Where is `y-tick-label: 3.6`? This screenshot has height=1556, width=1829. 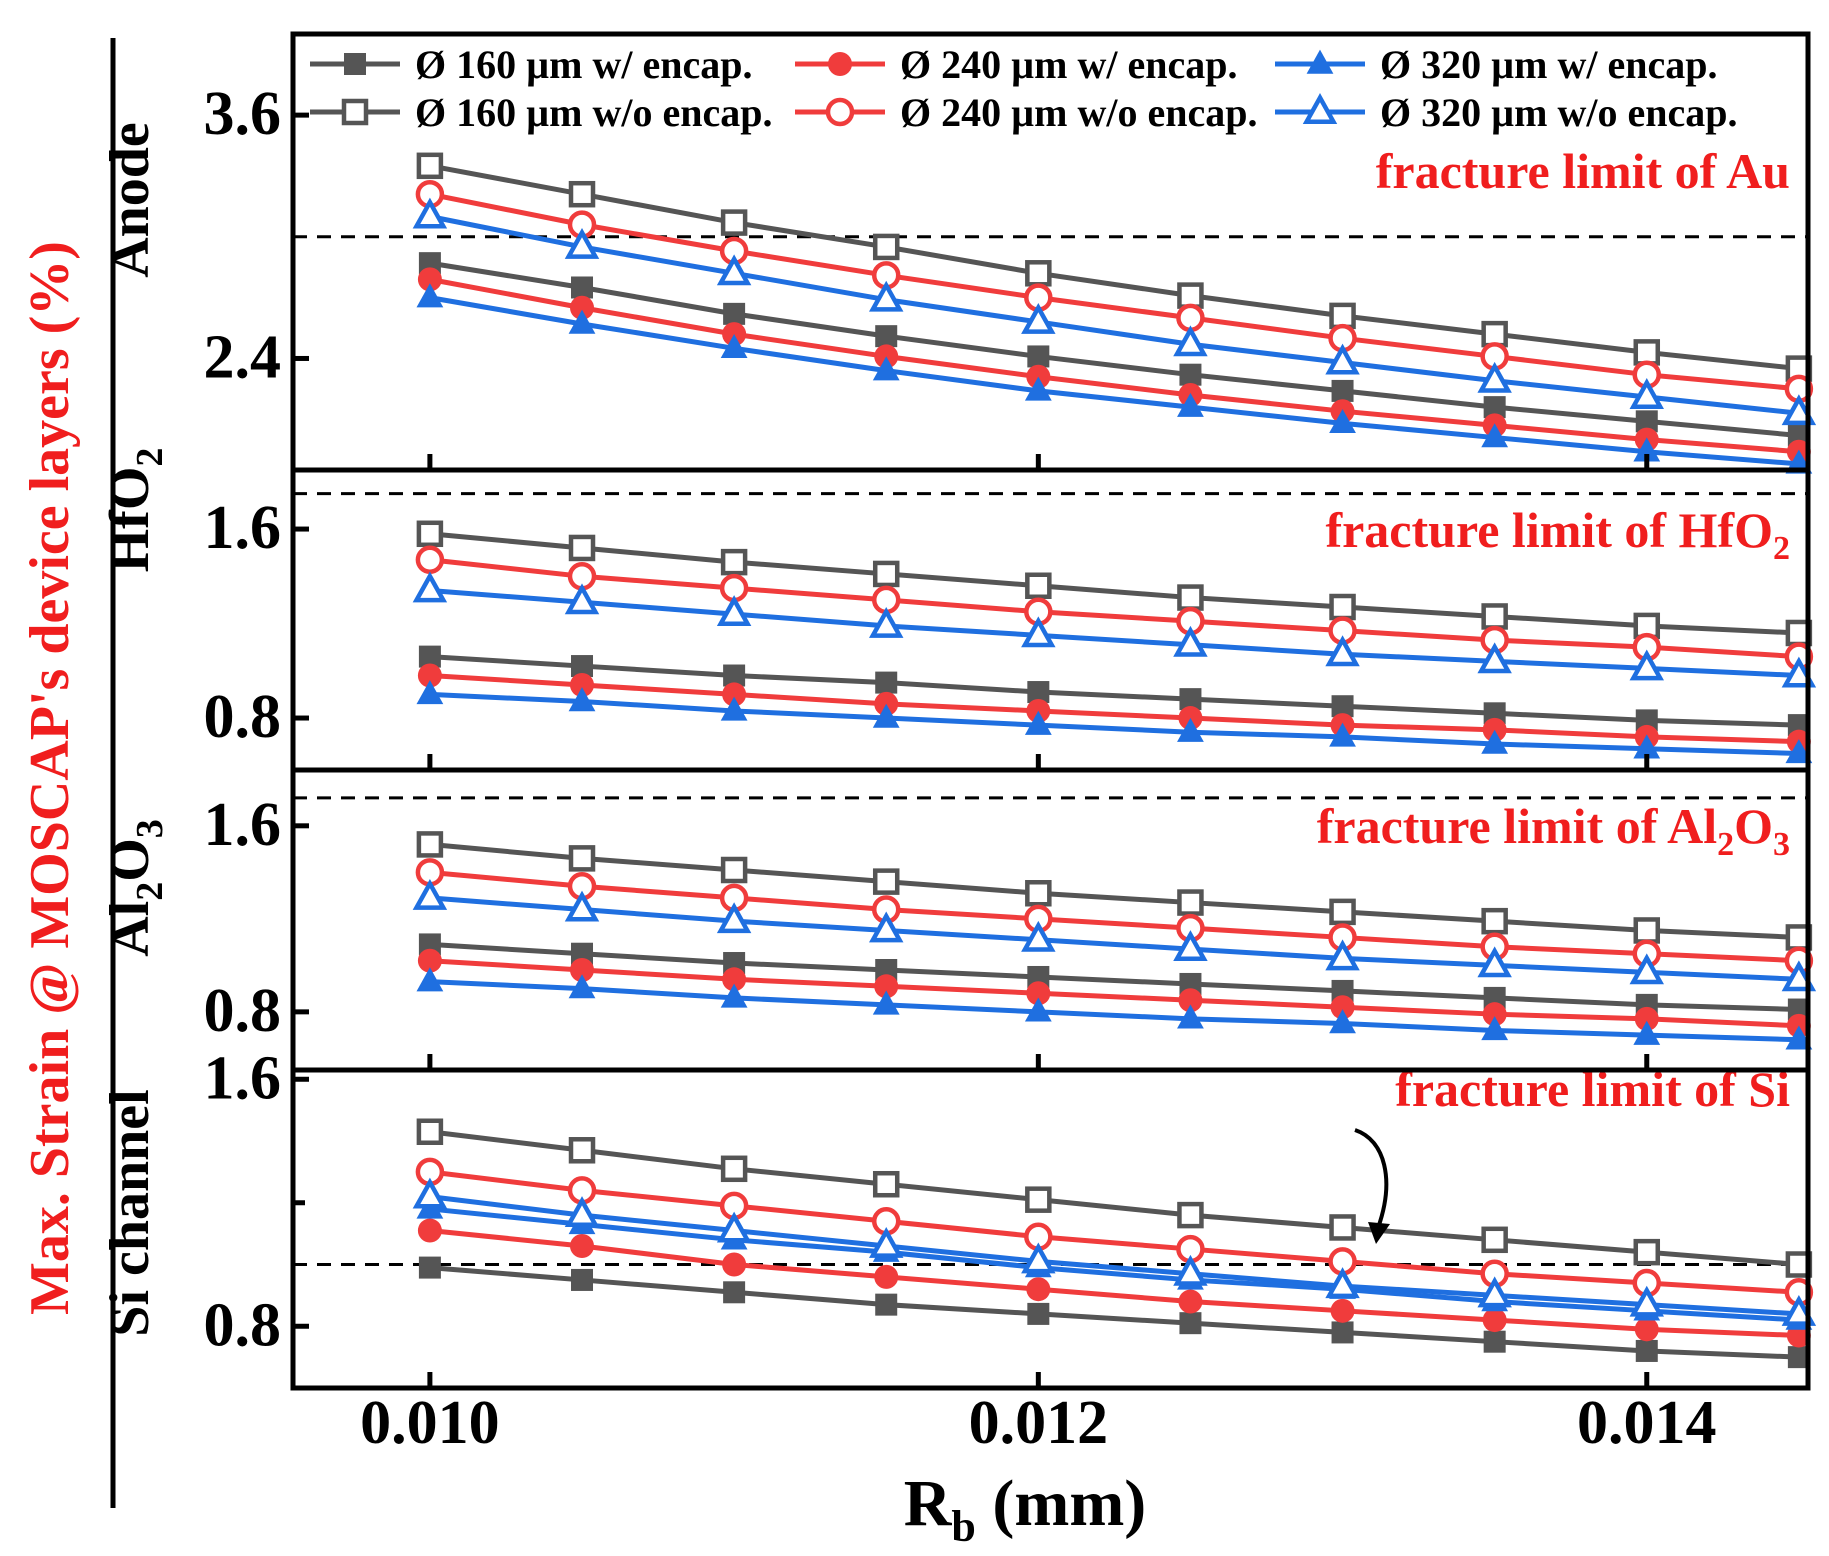 y-tick-label: 3.6 is located at coordinates (243, 114).